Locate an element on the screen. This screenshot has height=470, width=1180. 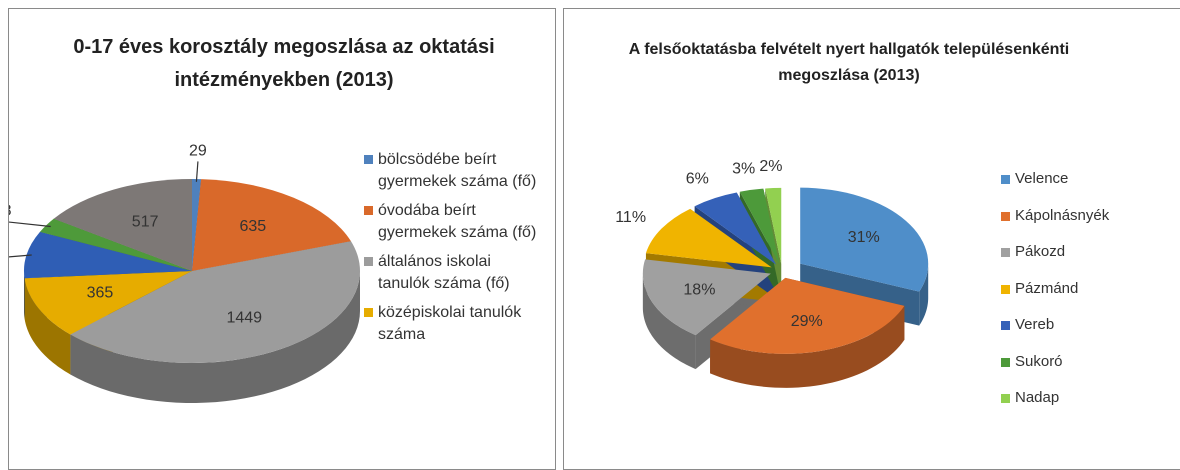
legend-item: Pázmánd is located at coordinates (1086, 289).